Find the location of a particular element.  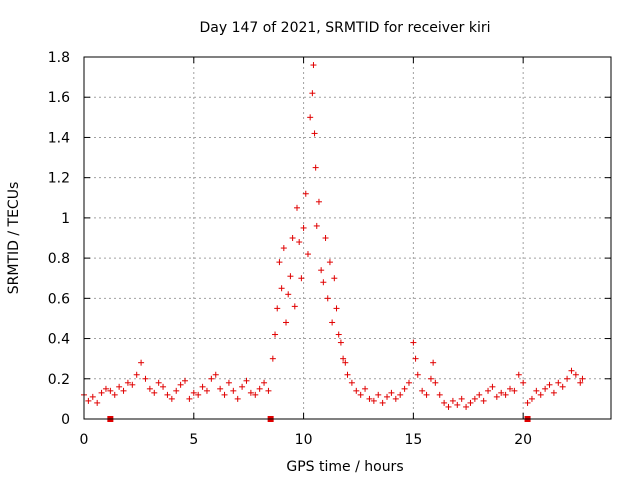

y-tick-label: 1.6 is located at coordinates (59, 98).